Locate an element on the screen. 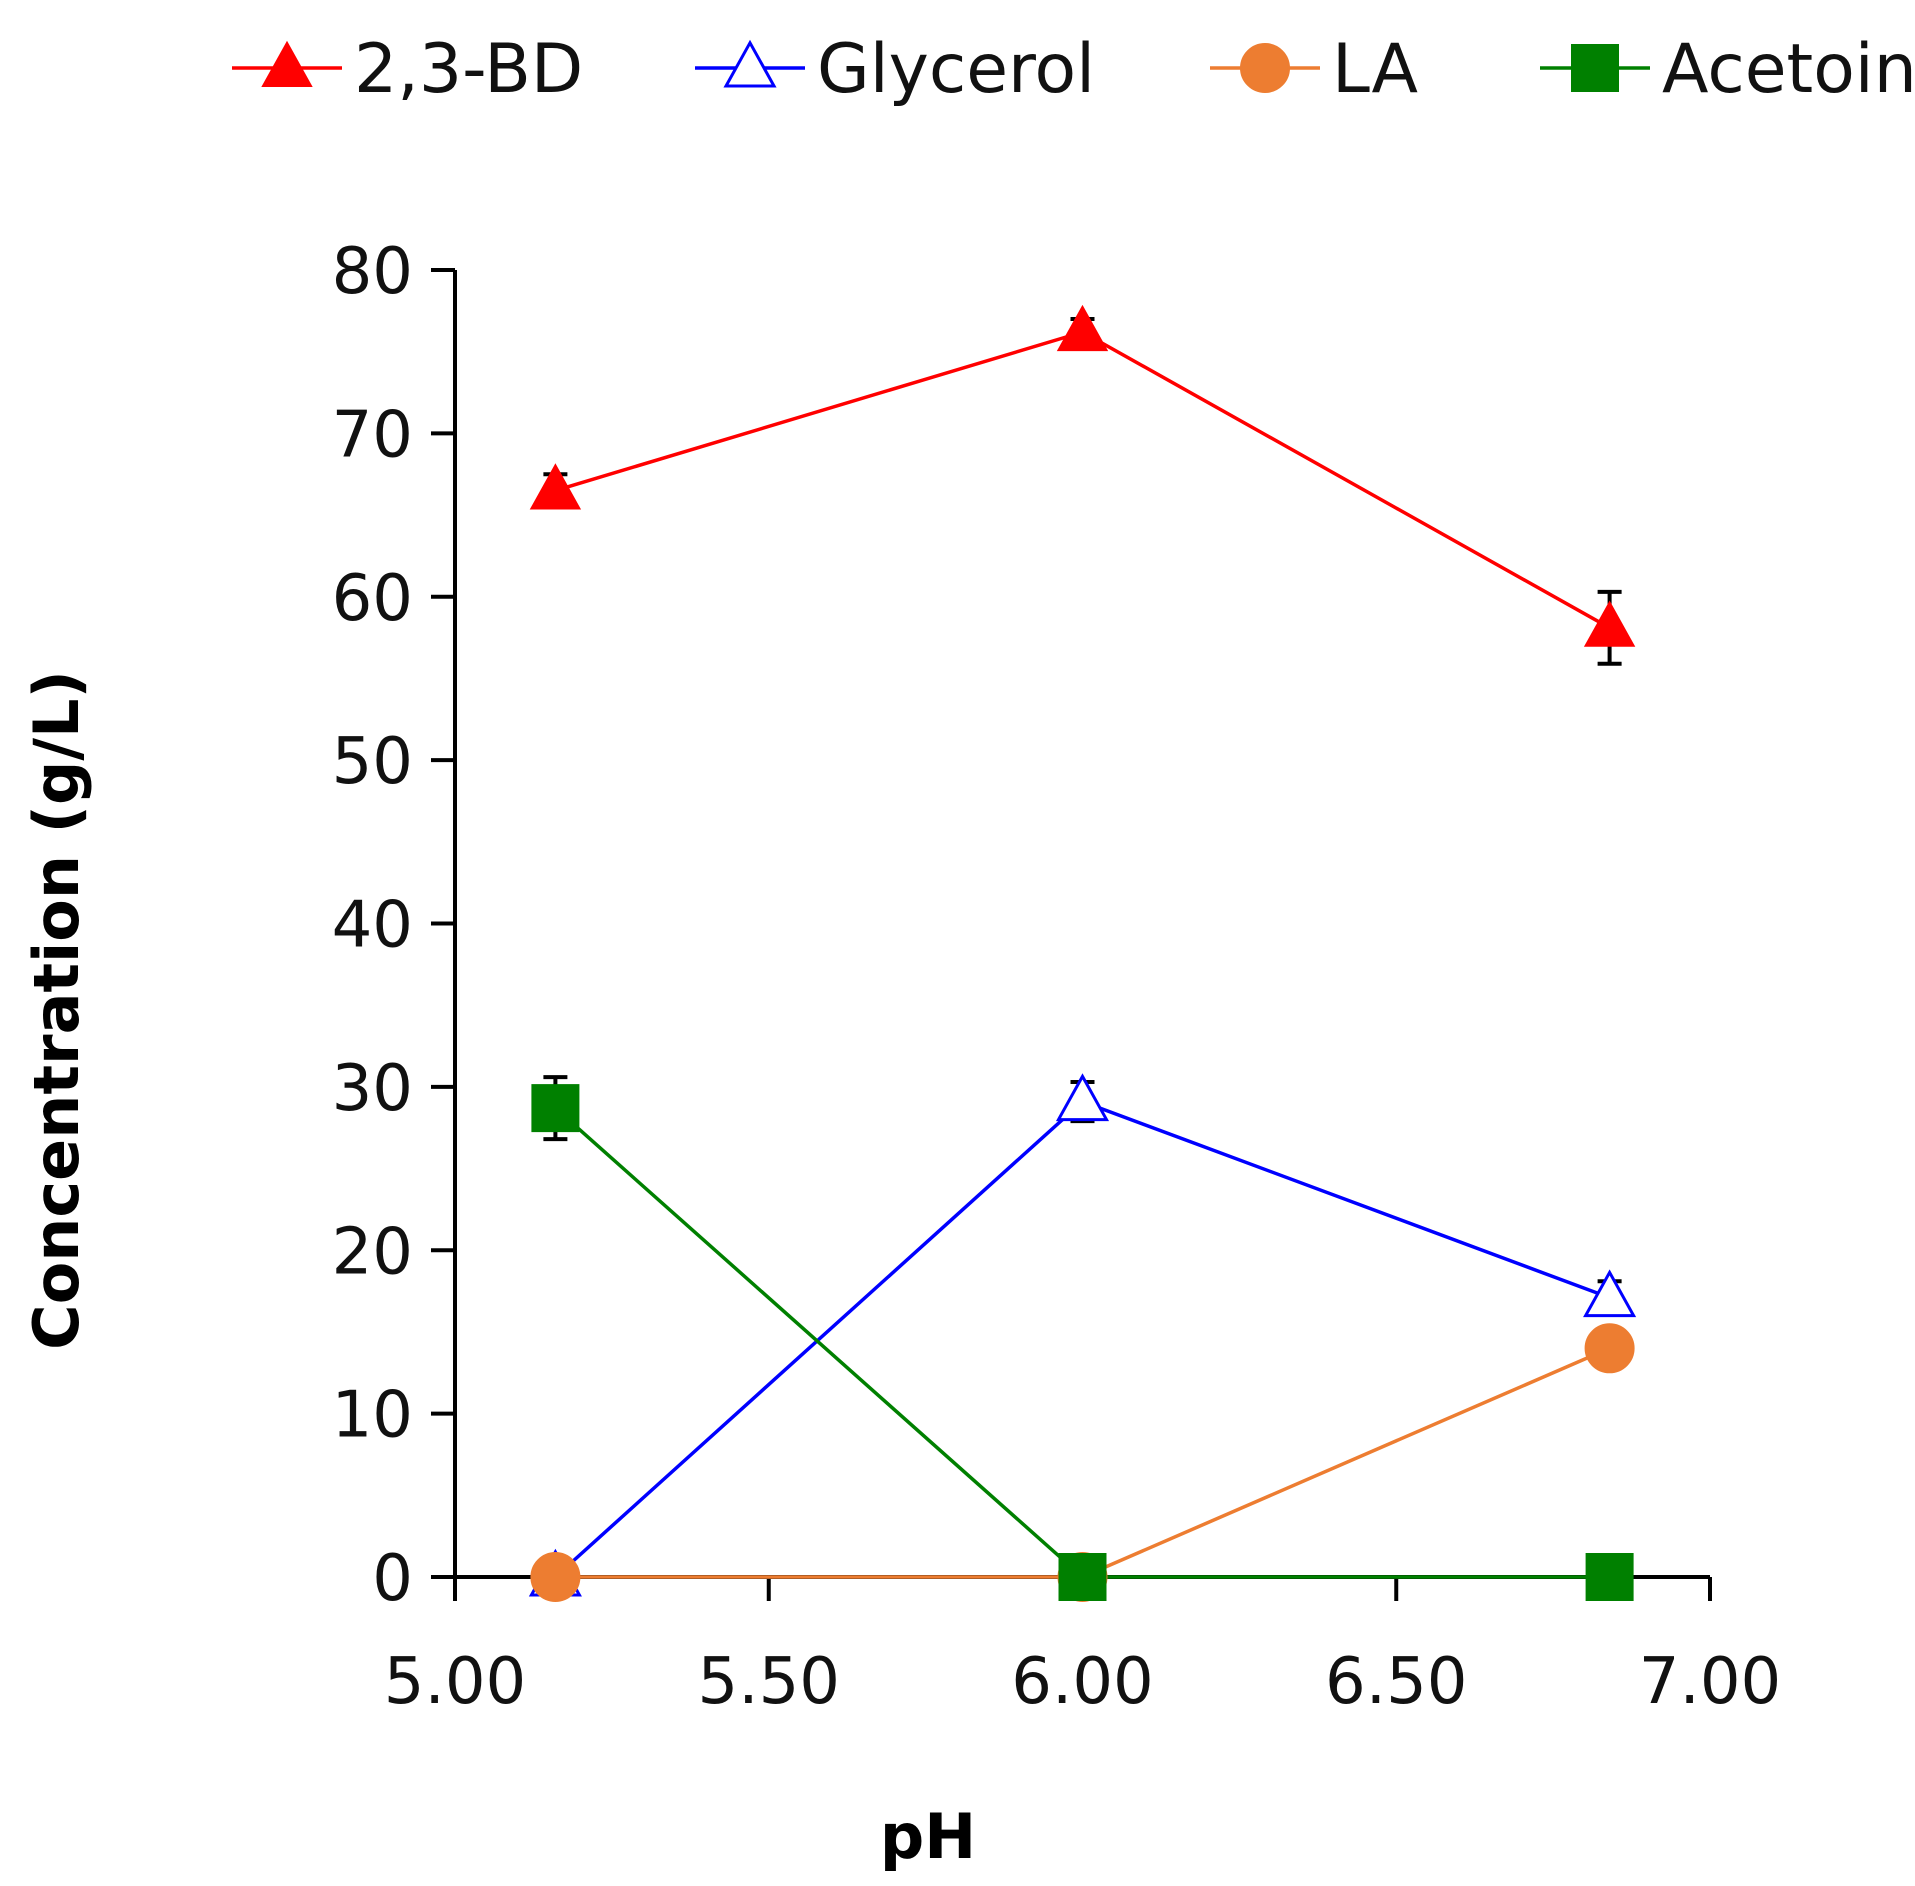 This screenshot has height=1886, width=1915. series-line-glycerol is located at coordinates (1082, 1339).